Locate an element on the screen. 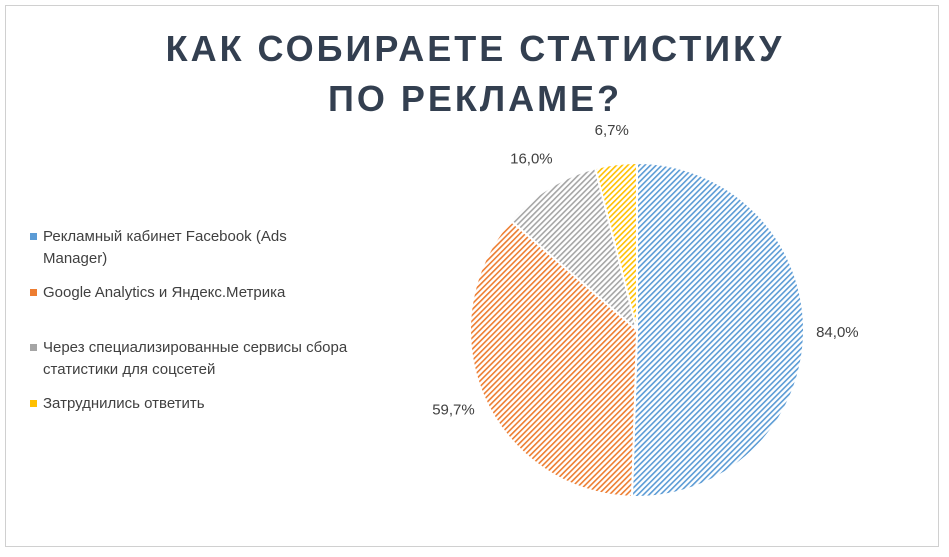  legend-item: Рекламный кабинет Facebook (Ads Manager) is located at coordinates (190, 248).